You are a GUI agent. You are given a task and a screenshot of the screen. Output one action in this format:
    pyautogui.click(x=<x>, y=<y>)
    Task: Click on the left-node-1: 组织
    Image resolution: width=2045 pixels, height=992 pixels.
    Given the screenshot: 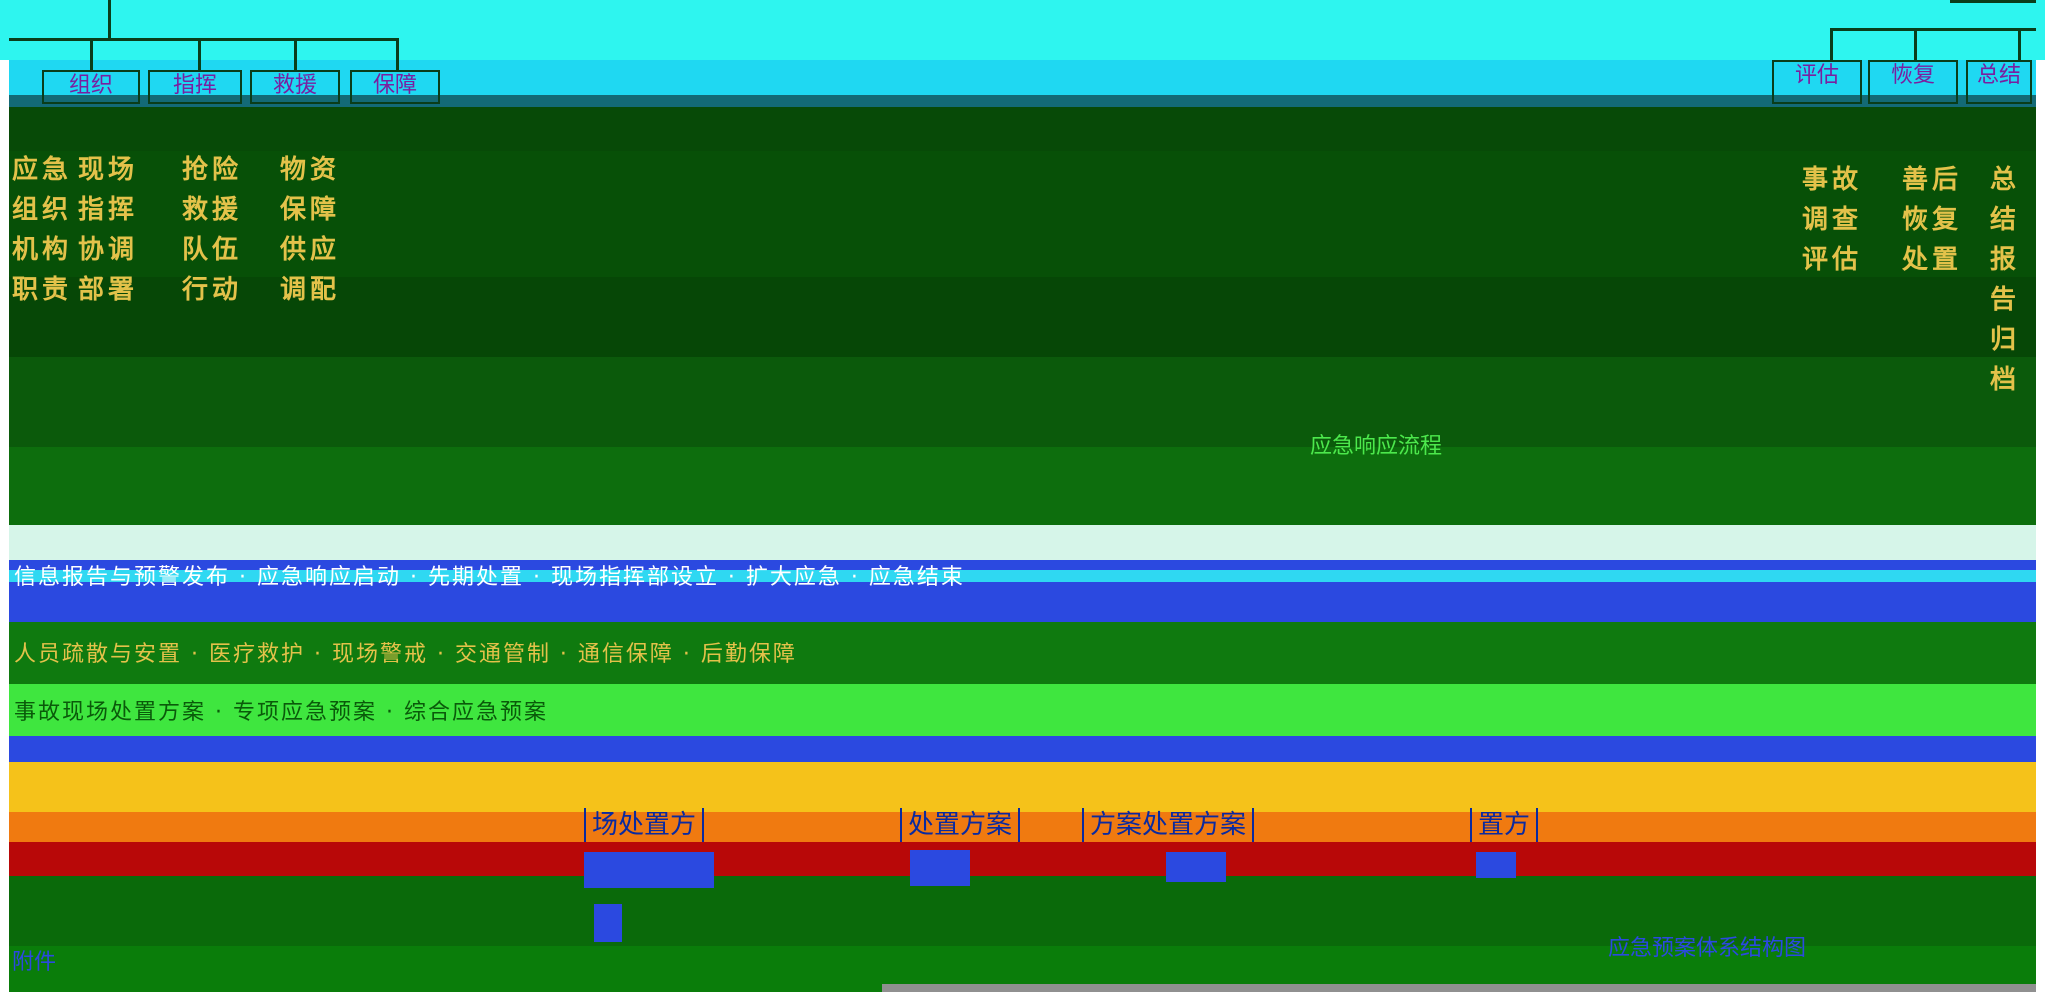 What is the action you would take?
    pyautogui.click(x=91, y=87)
    